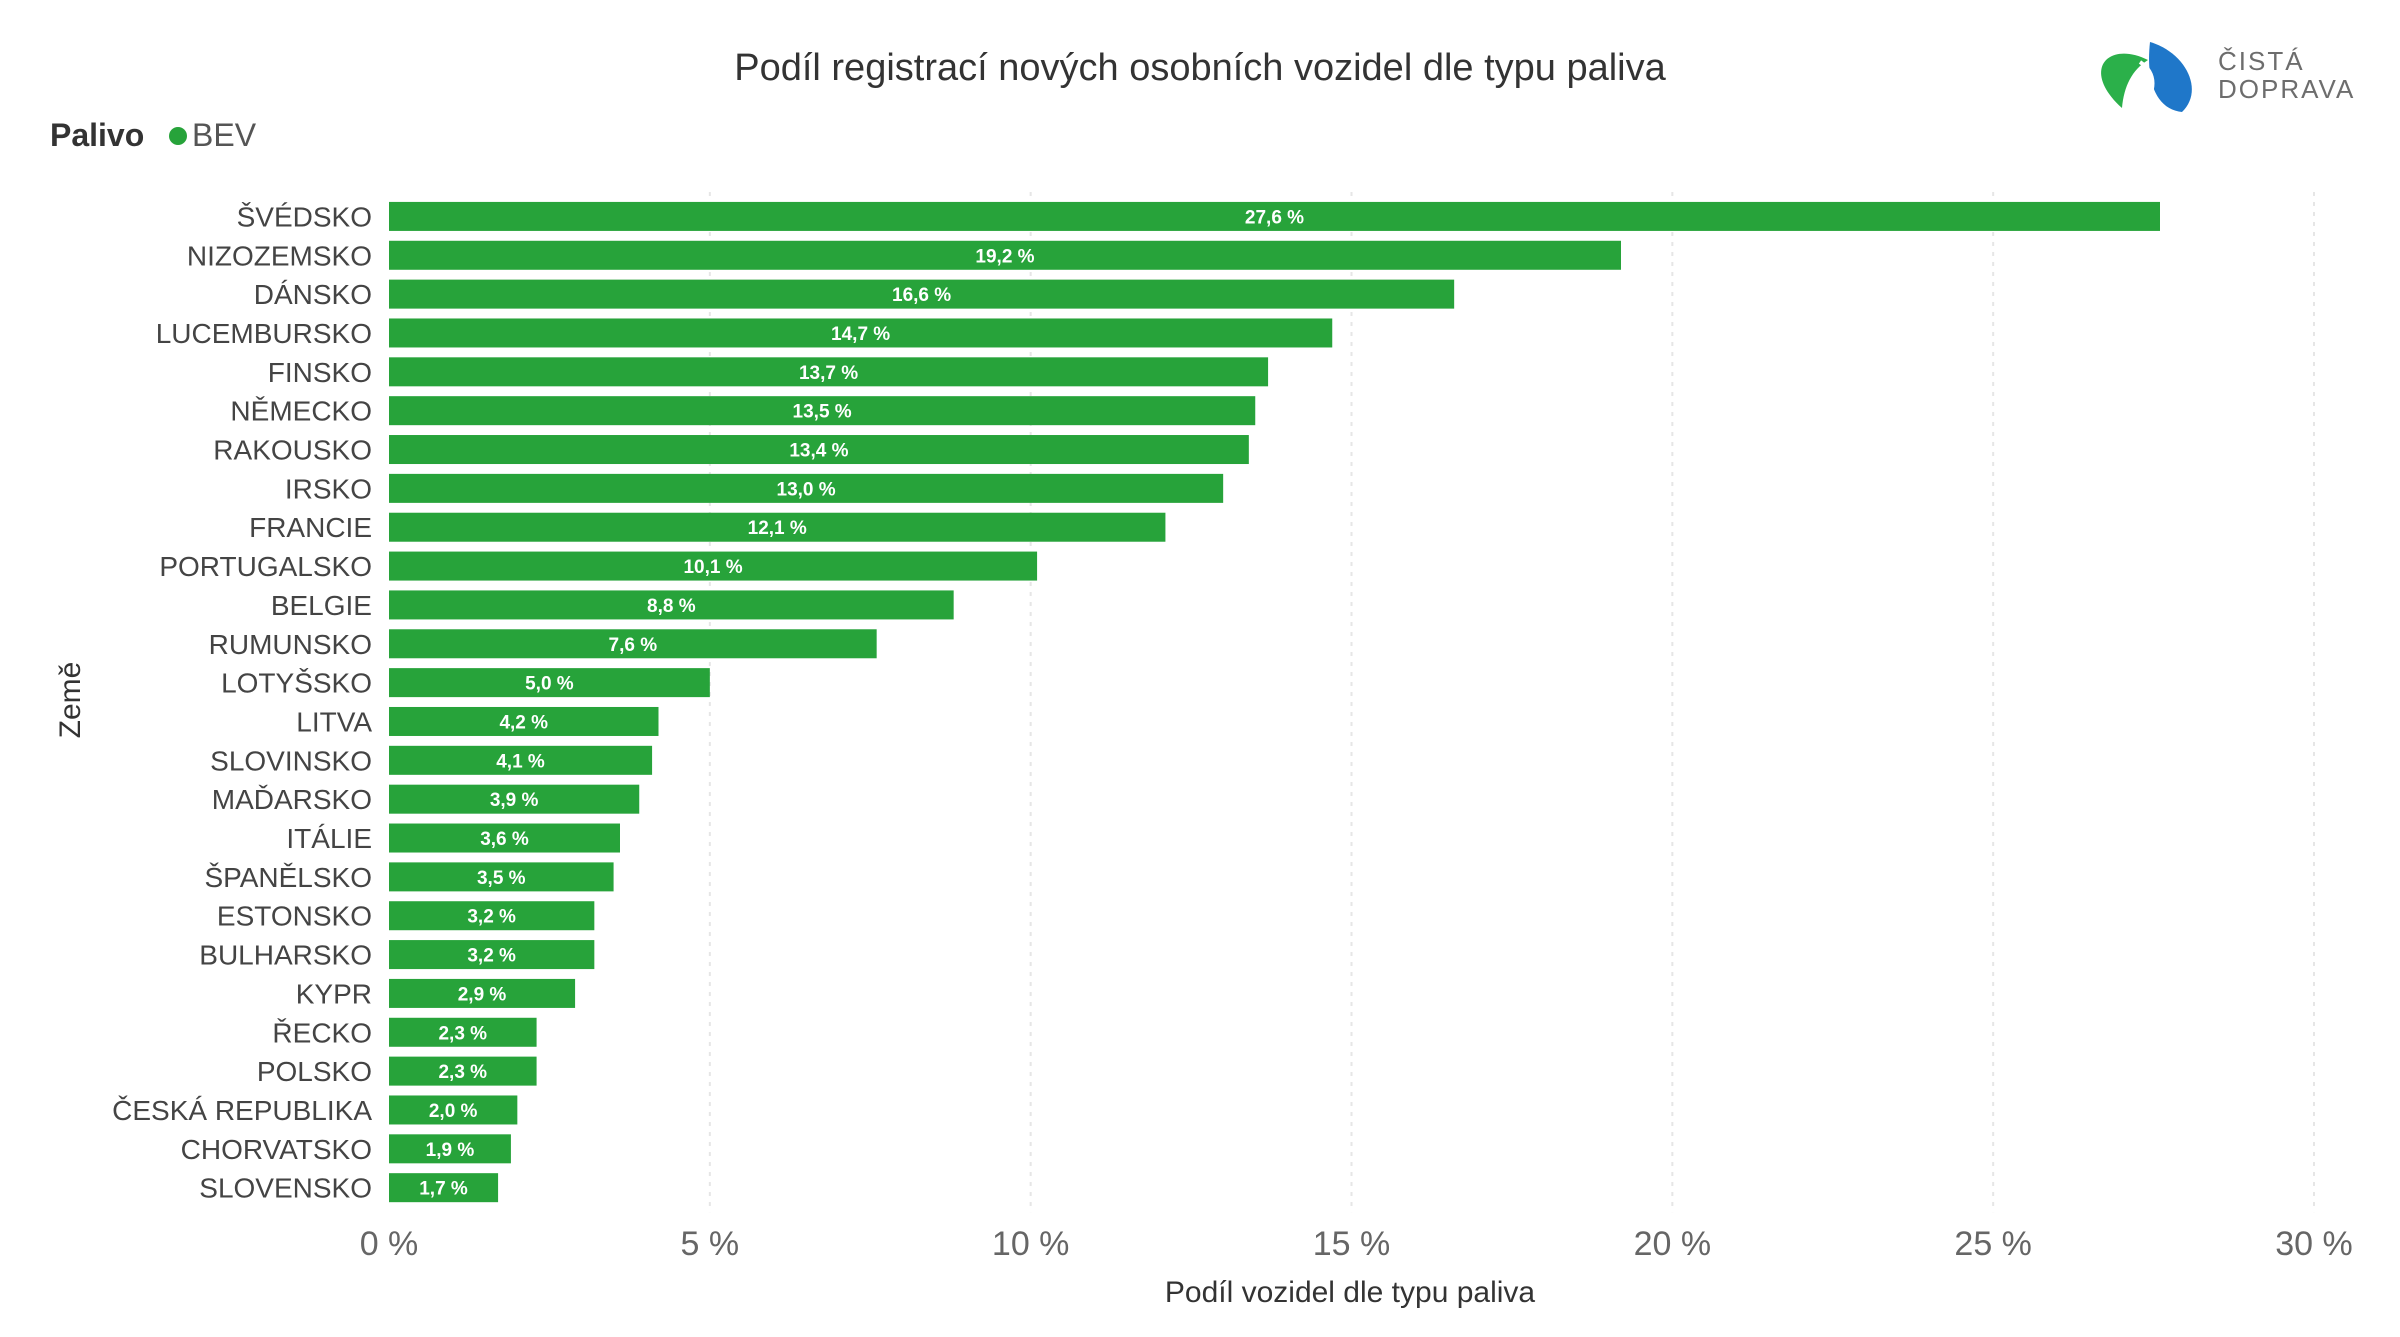 The height and width of the screenshot is (1337, 2400). What do you see at coordinates (310, 527) in the screenshot?
I see `category-label: FRANCIE` at bounding box center [310, 527].